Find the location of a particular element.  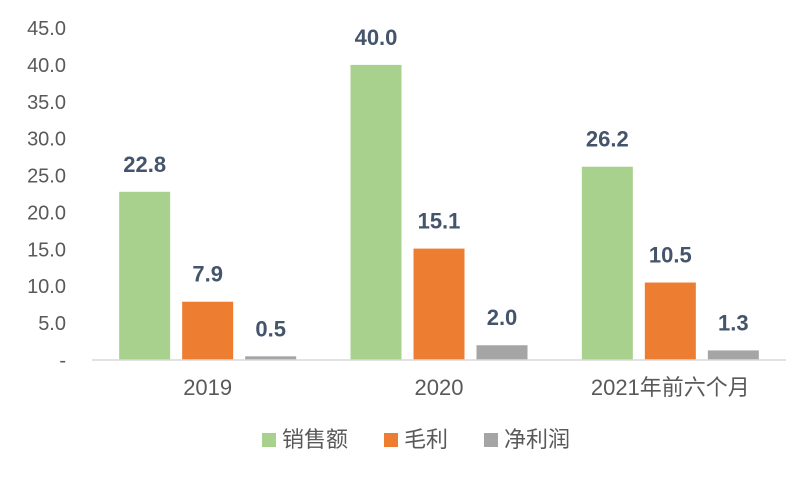

y-tick-label: 20.0 is located at coordinates (46, 213).